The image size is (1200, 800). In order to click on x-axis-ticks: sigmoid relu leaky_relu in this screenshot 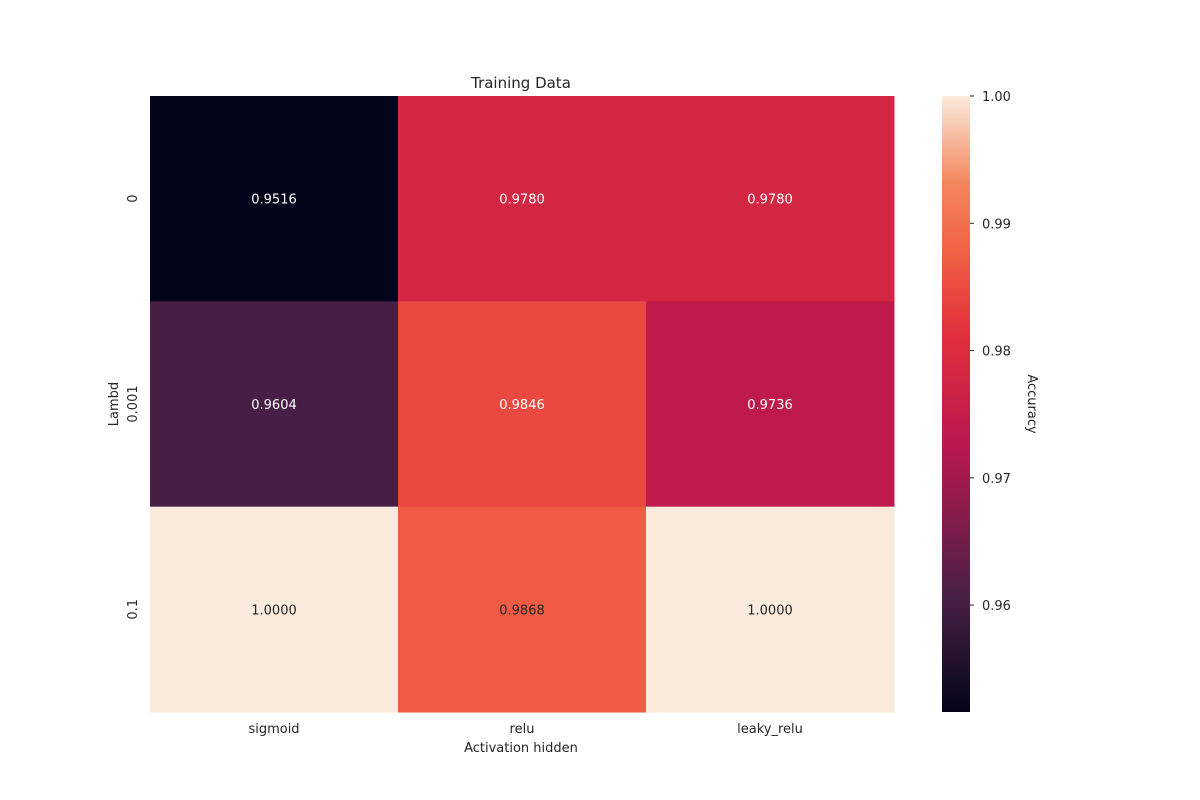, I will do `click(525, 729)`.